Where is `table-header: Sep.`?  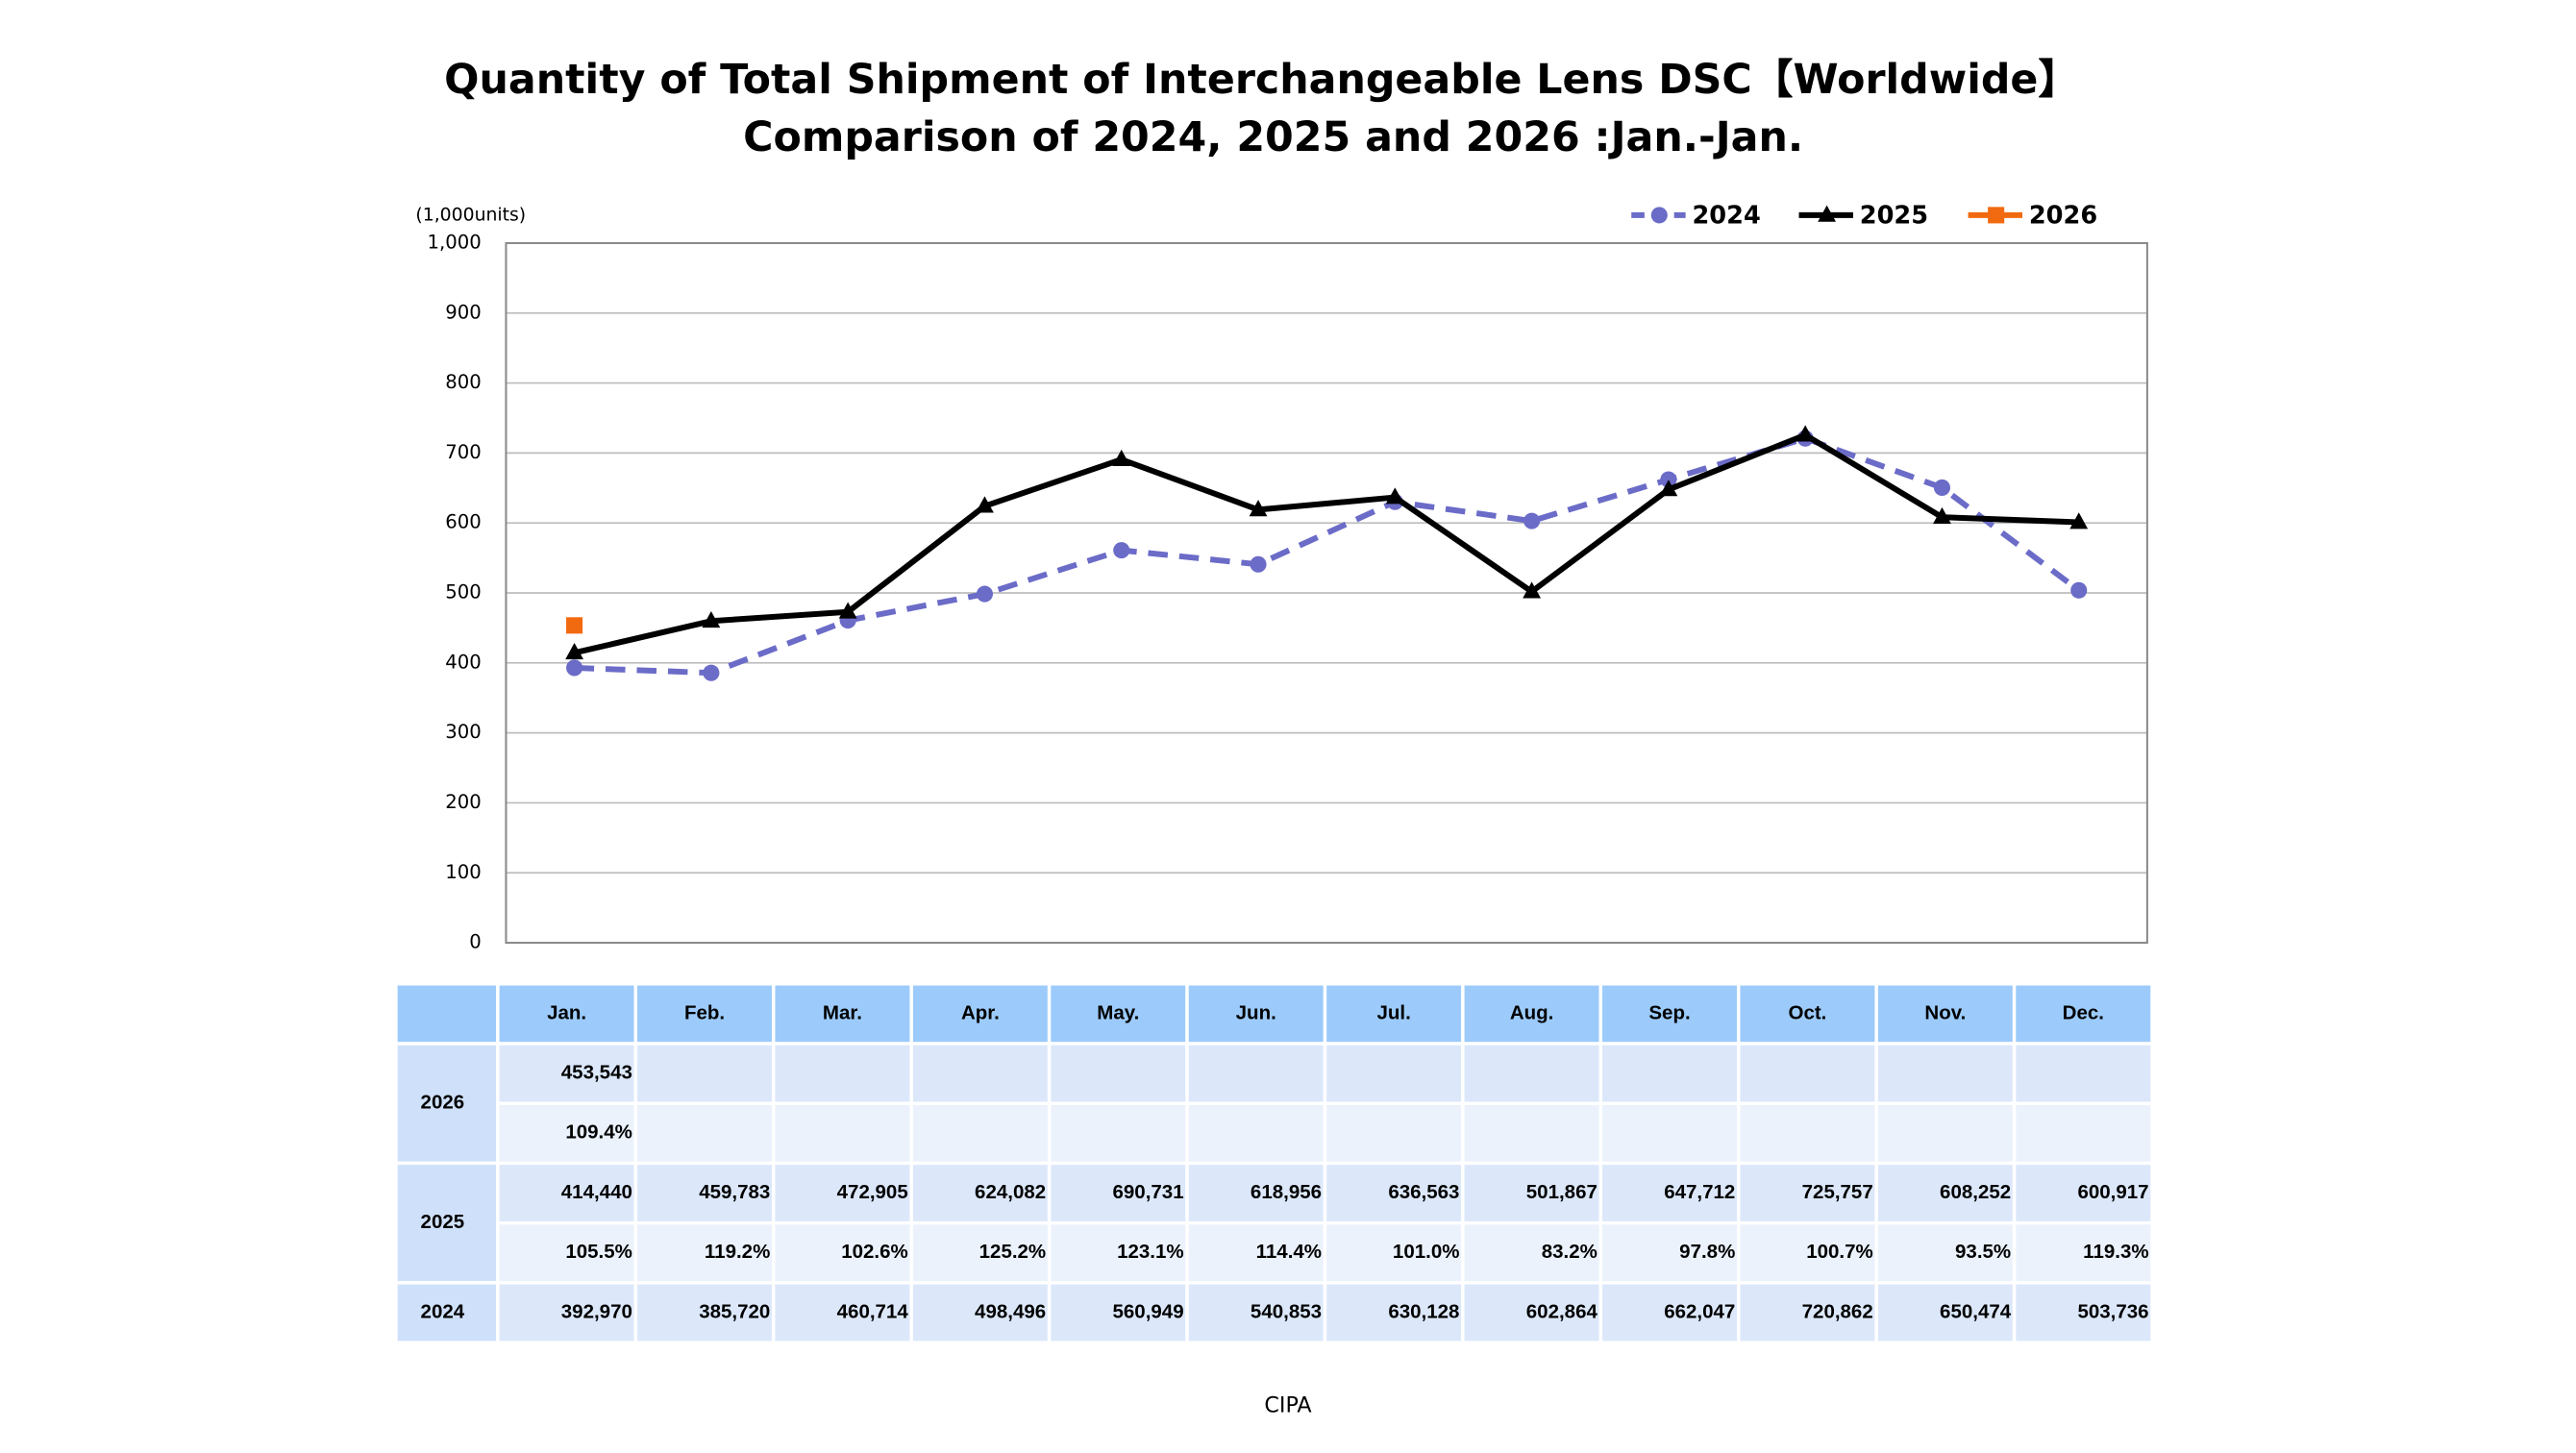
table-header: Sep. is located at coordinates (1669, 1012).